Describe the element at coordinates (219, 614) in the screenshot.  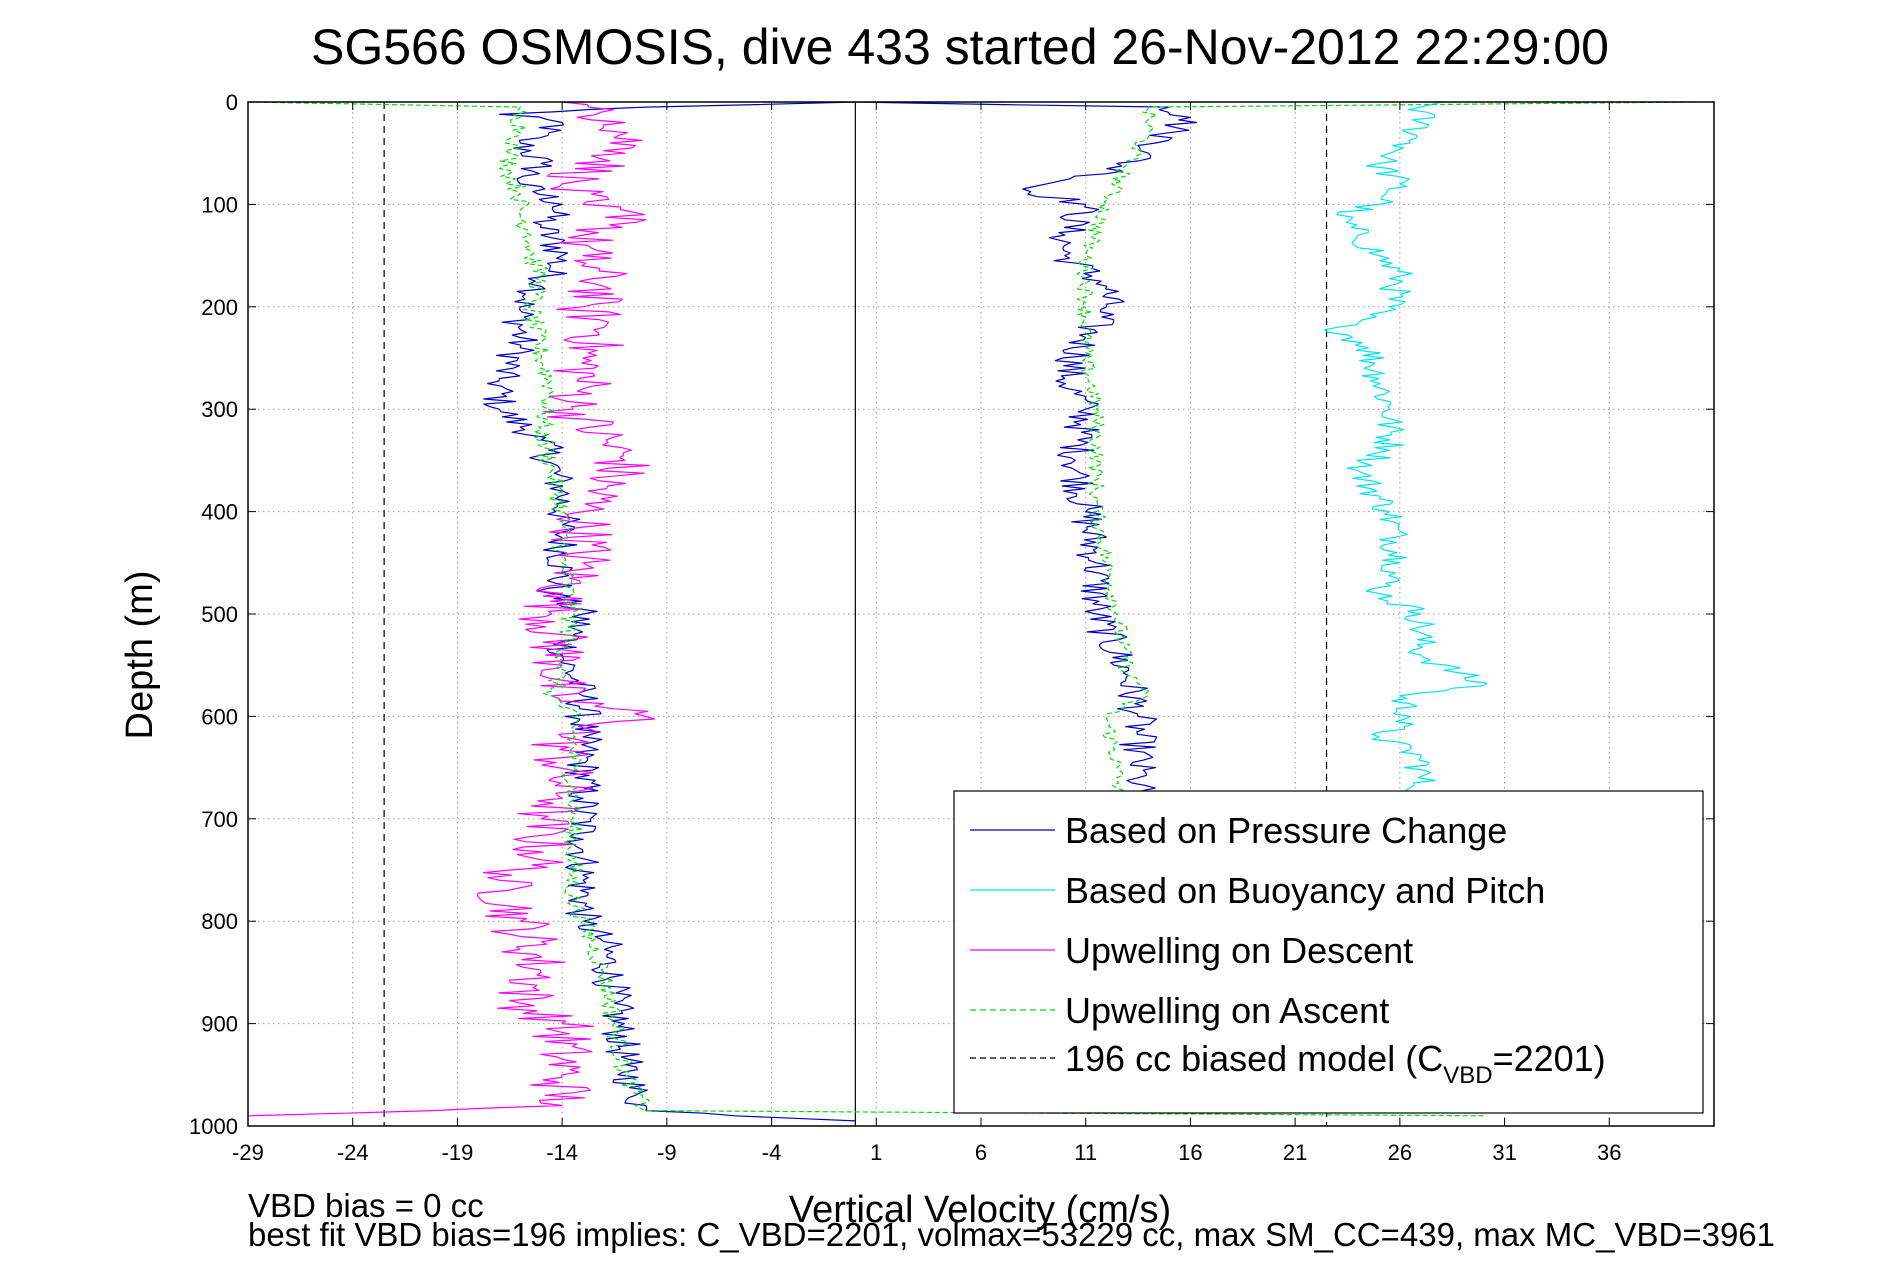
I see `y-tick-label: 500` at that location.